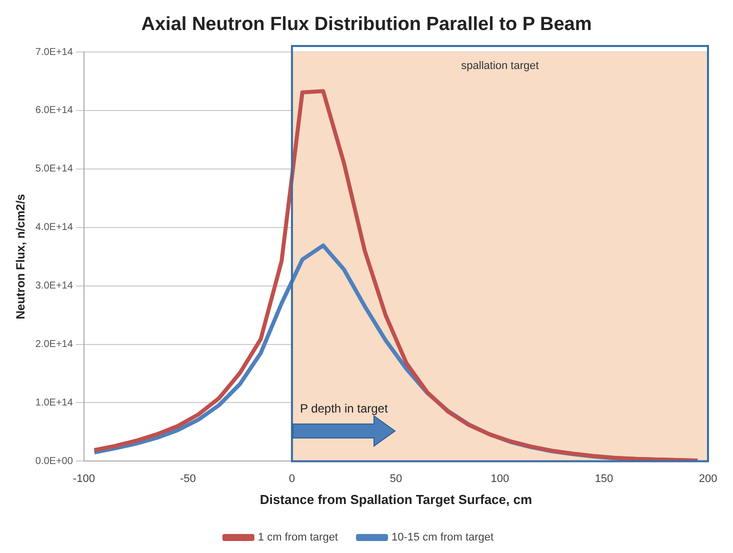 The image size is (733, 553). I want to click on x-tick-label: 0, so click(292, 478).